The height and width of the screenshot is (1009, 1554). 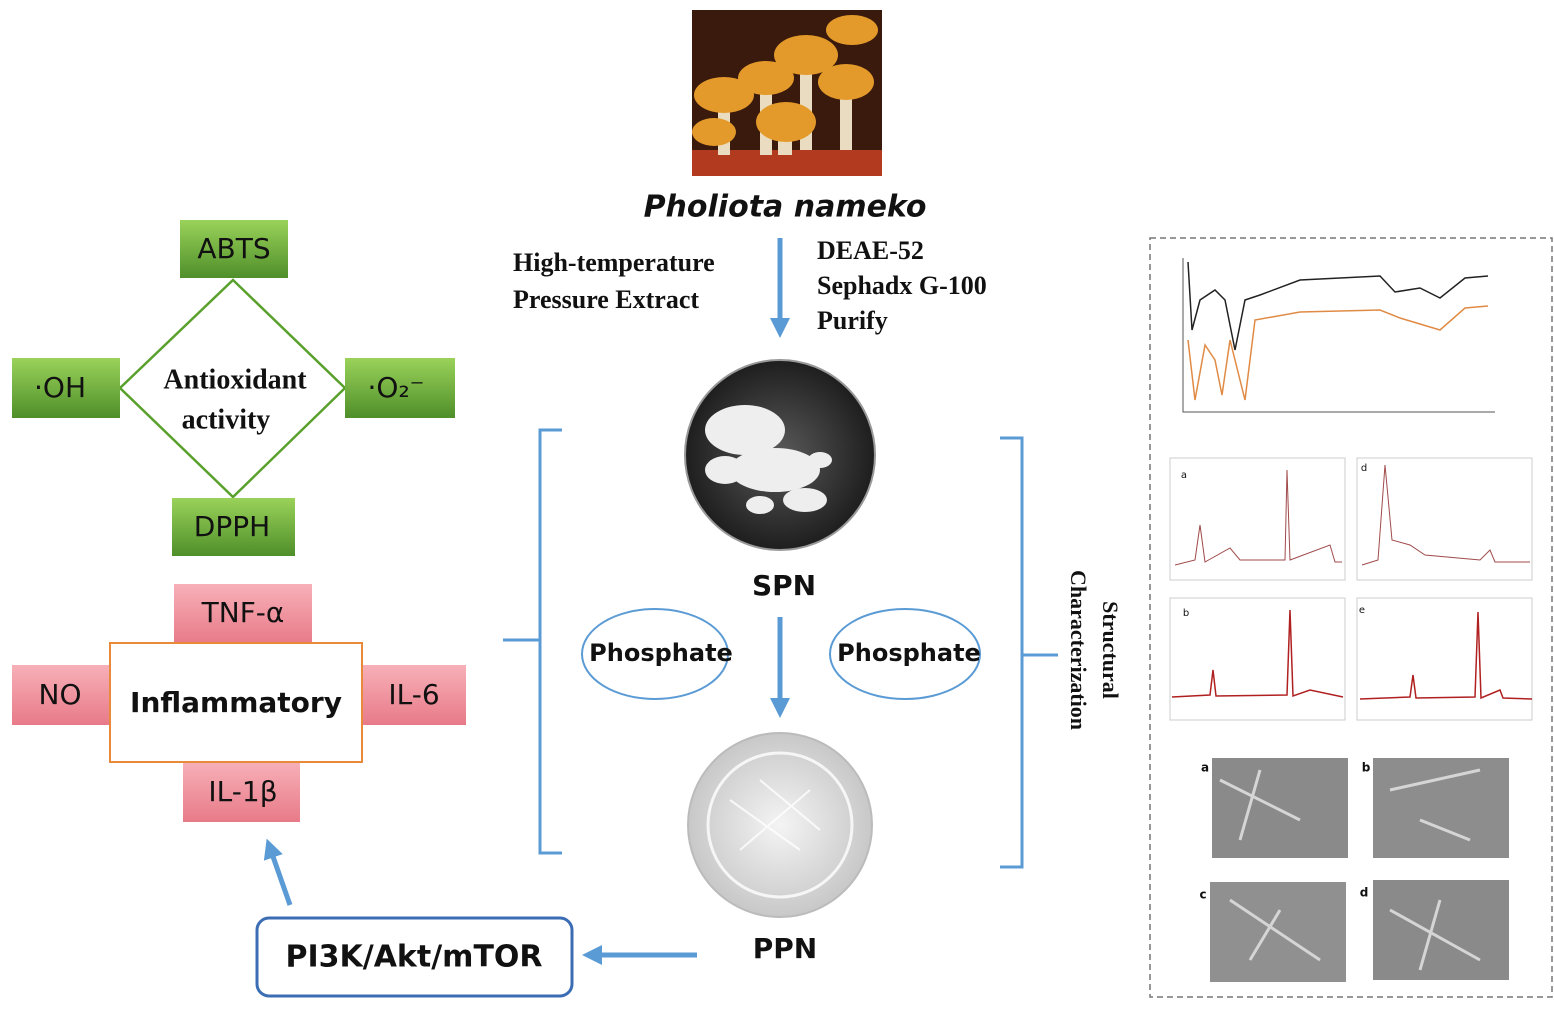 I want to click on title: Pholiota nameko, so click(x=785, y=207).